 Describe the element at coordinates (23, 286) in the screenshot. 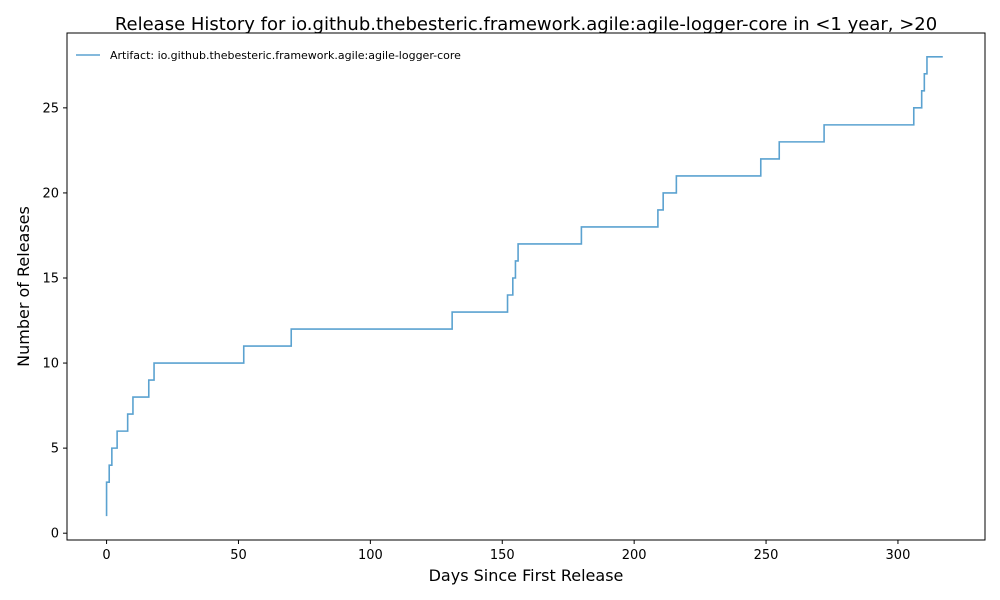

I see `y-axis-label: Number of Releases` at that location.